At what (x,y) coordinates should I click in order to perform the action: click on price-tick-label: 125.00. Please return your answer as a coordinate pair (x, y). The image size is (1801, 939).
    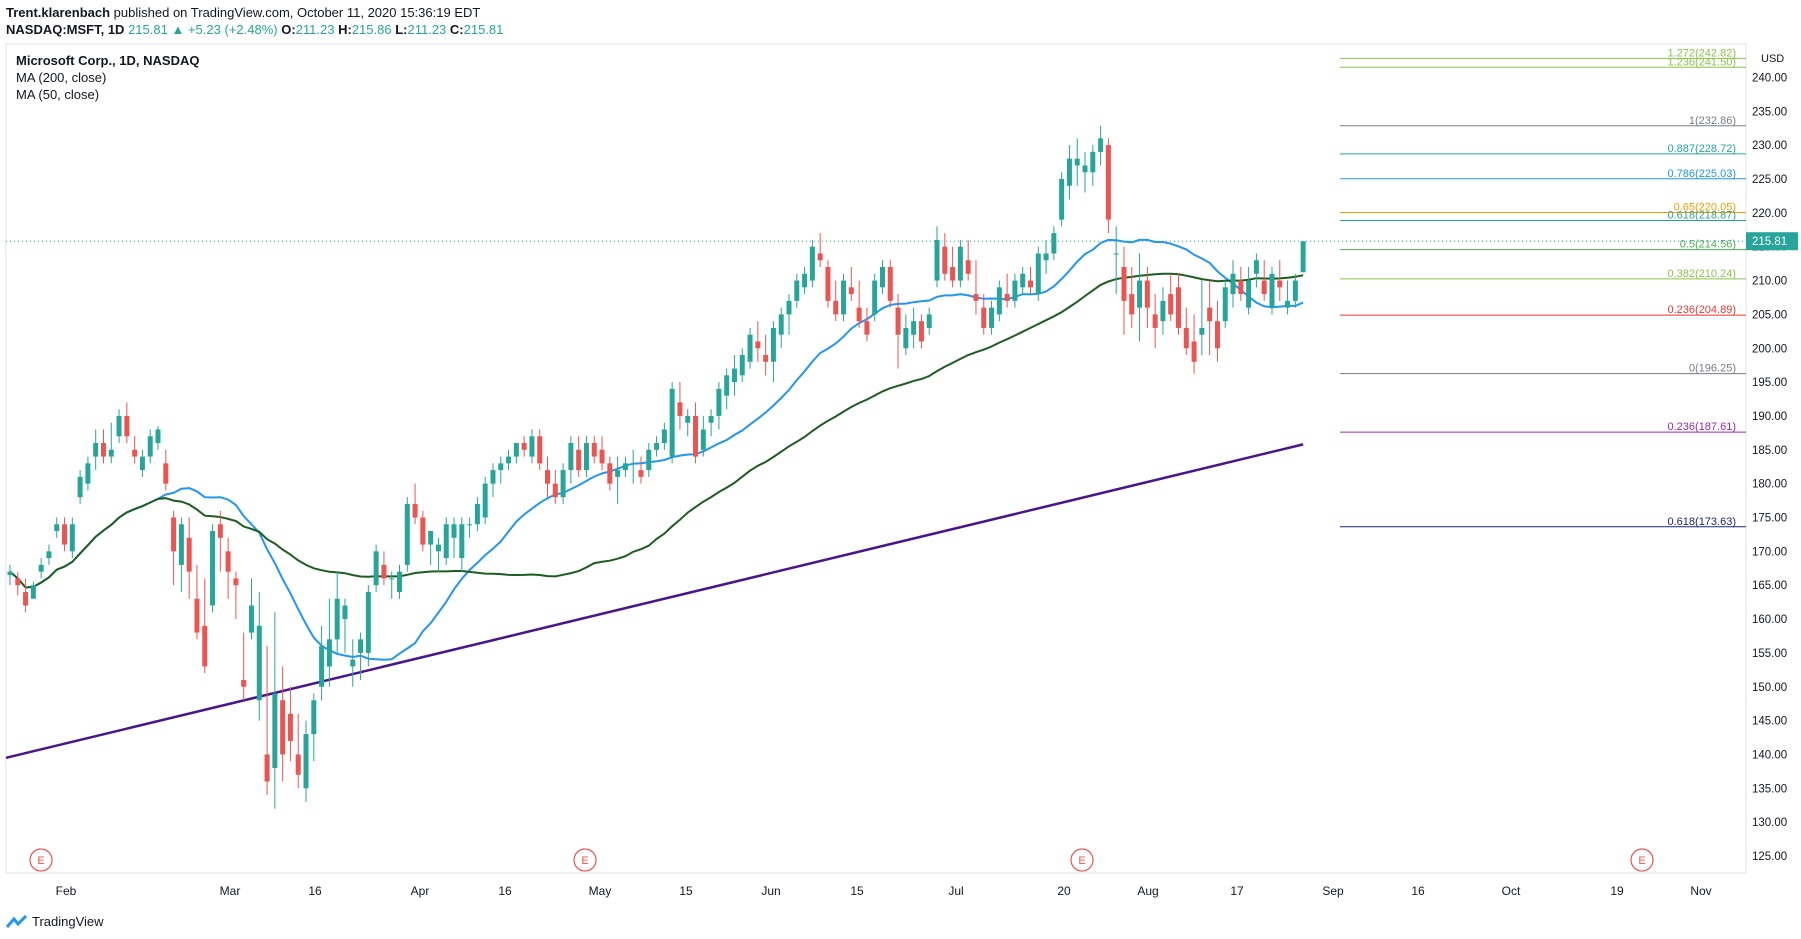
    Looking at the image, I should click on (1769, 857).